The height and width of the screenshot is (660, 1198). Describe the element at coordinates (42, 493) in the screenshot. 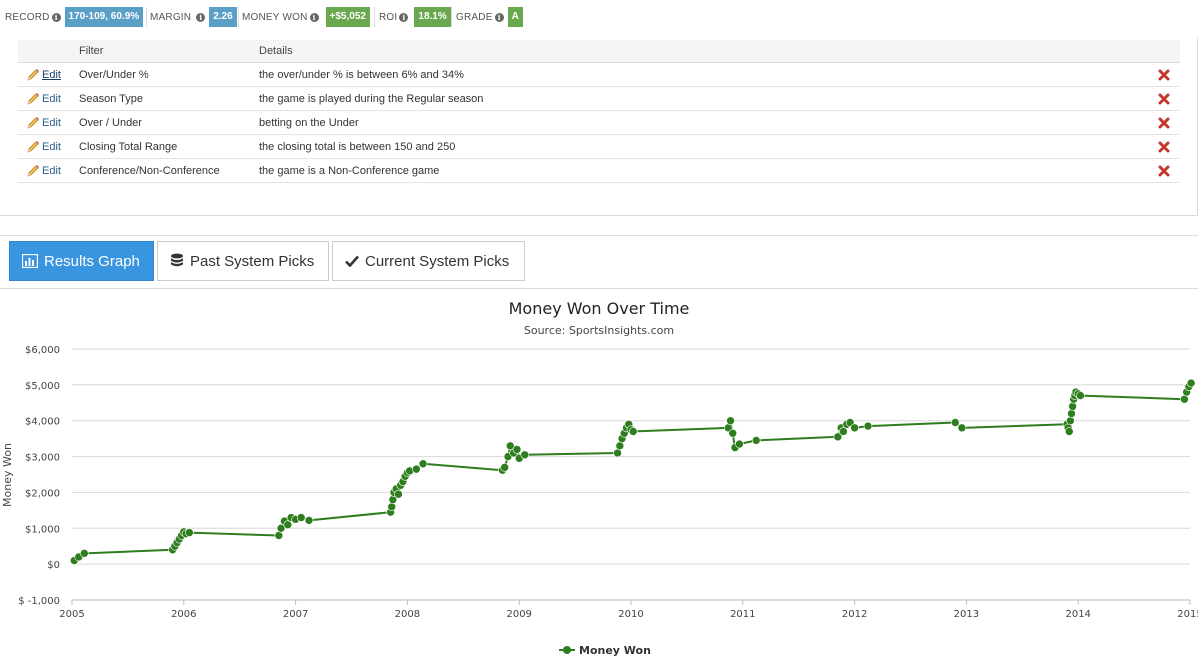

I see `y-tick-label: $2,000` at that location.